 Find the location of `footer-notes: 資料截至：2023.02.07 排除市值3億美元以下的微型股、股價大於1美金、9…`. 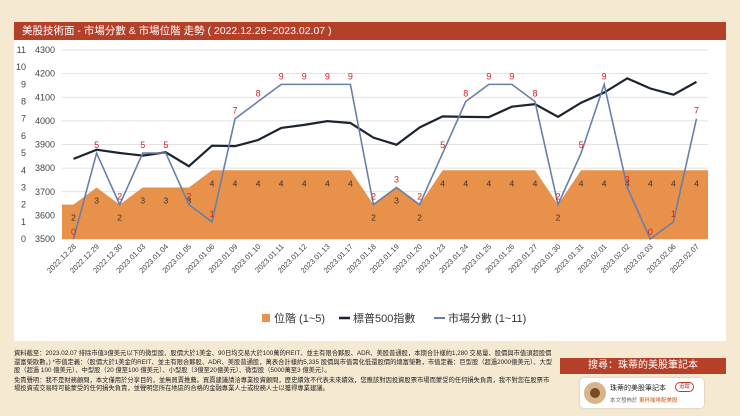

footer-notes: 資料截至：2023.02.07 排除市值3億美元以下的微型股、股價大於1美金、9… is located at coordinates (284, 372).